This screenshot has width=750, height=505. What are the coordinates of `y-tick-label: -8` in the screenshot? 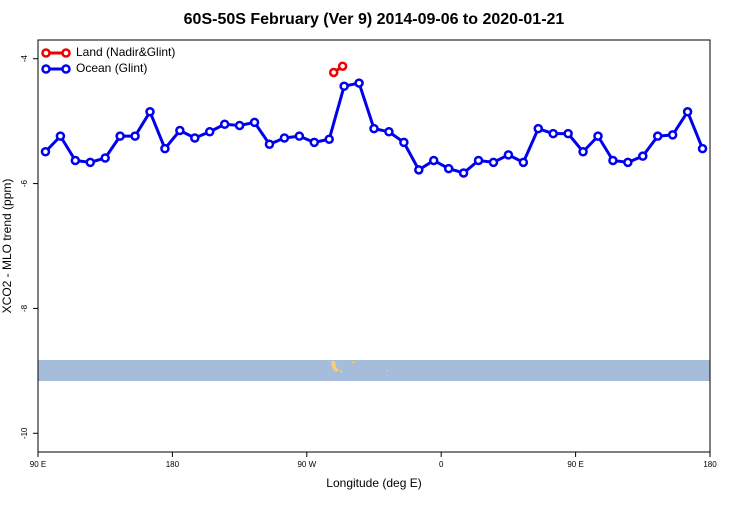 It's located at (24, 308).